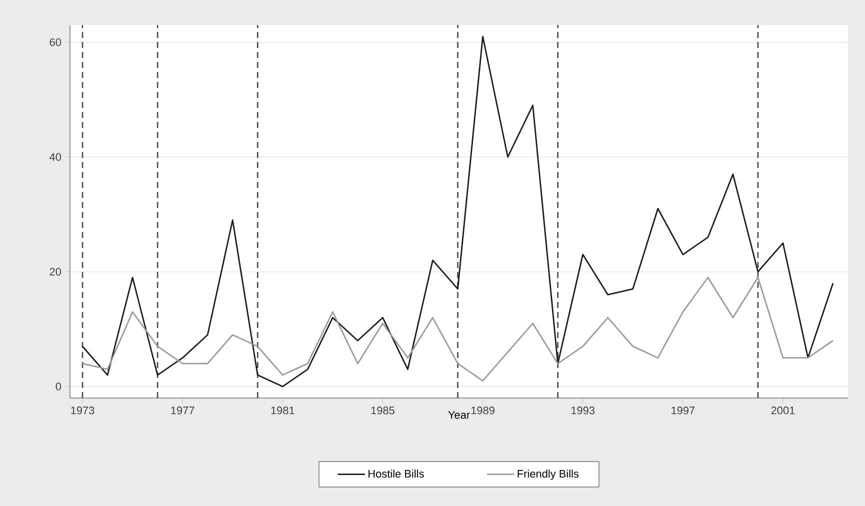 The width and height of the screenshot is (865, 506). Describe the element at coordinates (459, 415) in the screenshot. I see `x-axis-title: Year` at that location.